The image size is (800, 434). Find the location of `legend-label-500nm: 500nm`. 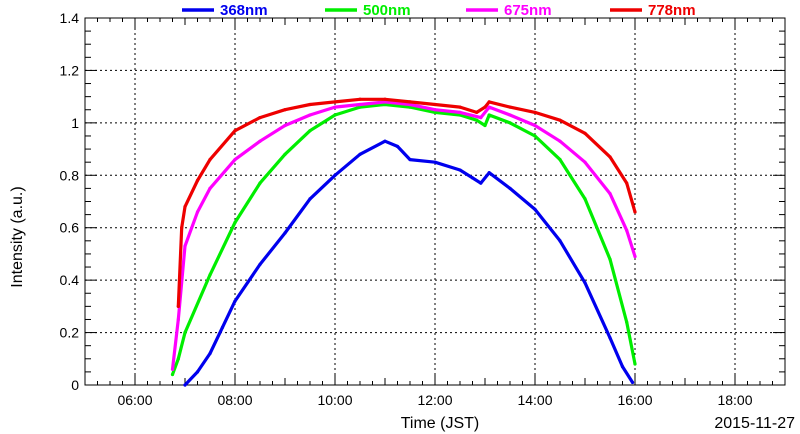

legend-label-500nm: 500nm is located at coordinates (387, 10).